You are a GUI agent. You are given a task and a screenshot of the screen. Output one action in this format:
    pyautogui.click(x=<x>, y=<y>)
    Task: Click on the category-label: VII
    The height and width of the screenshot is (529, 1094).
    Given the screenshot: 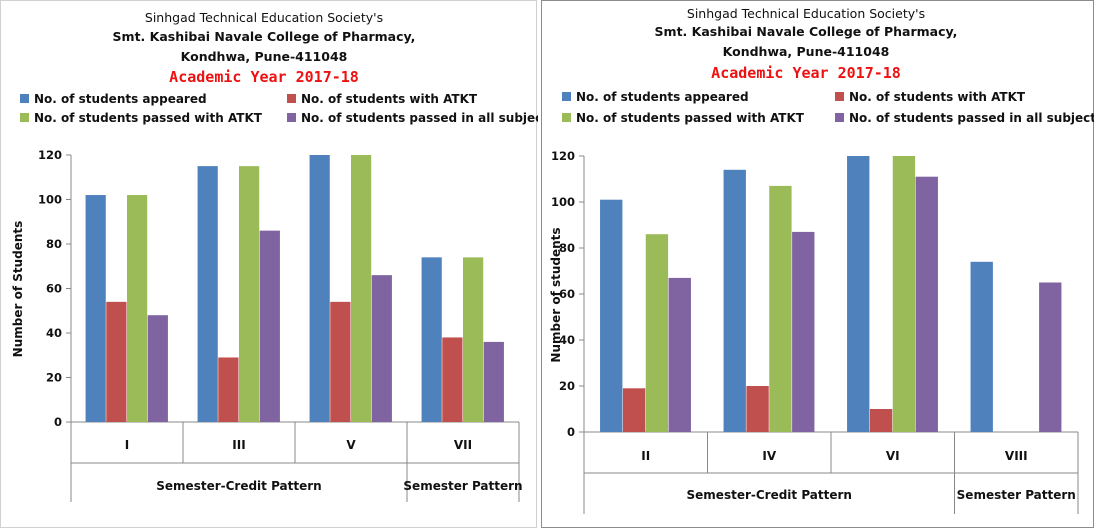 What is the action you would take?
    pyautogui.click(x=463, y=445)
    